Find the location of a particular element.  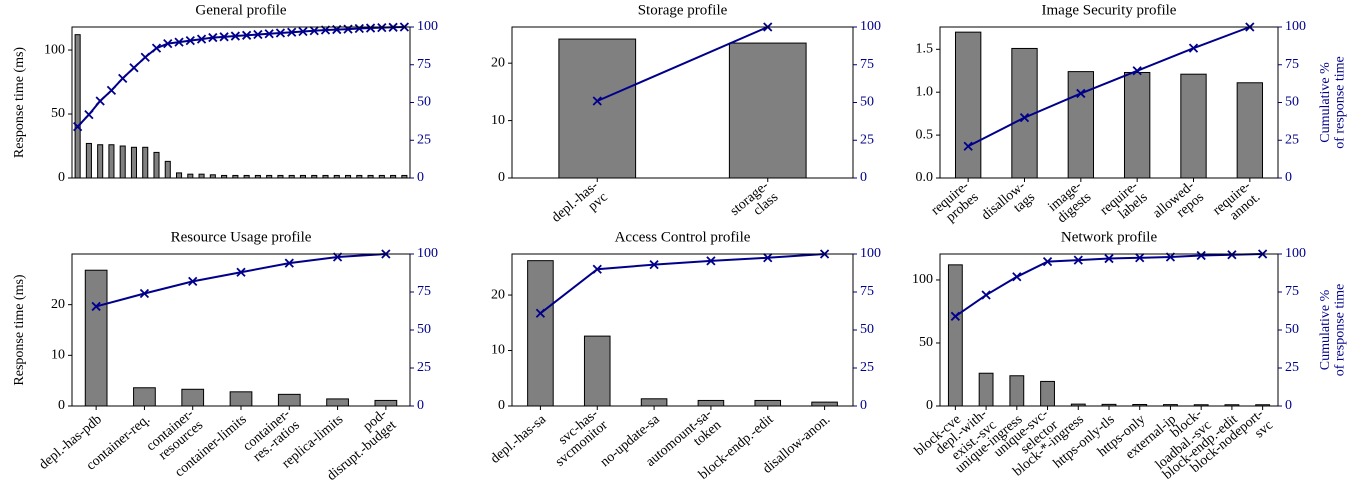

y2-axis-label: Cumulative %of response time is located at coordinates (1333, 102).